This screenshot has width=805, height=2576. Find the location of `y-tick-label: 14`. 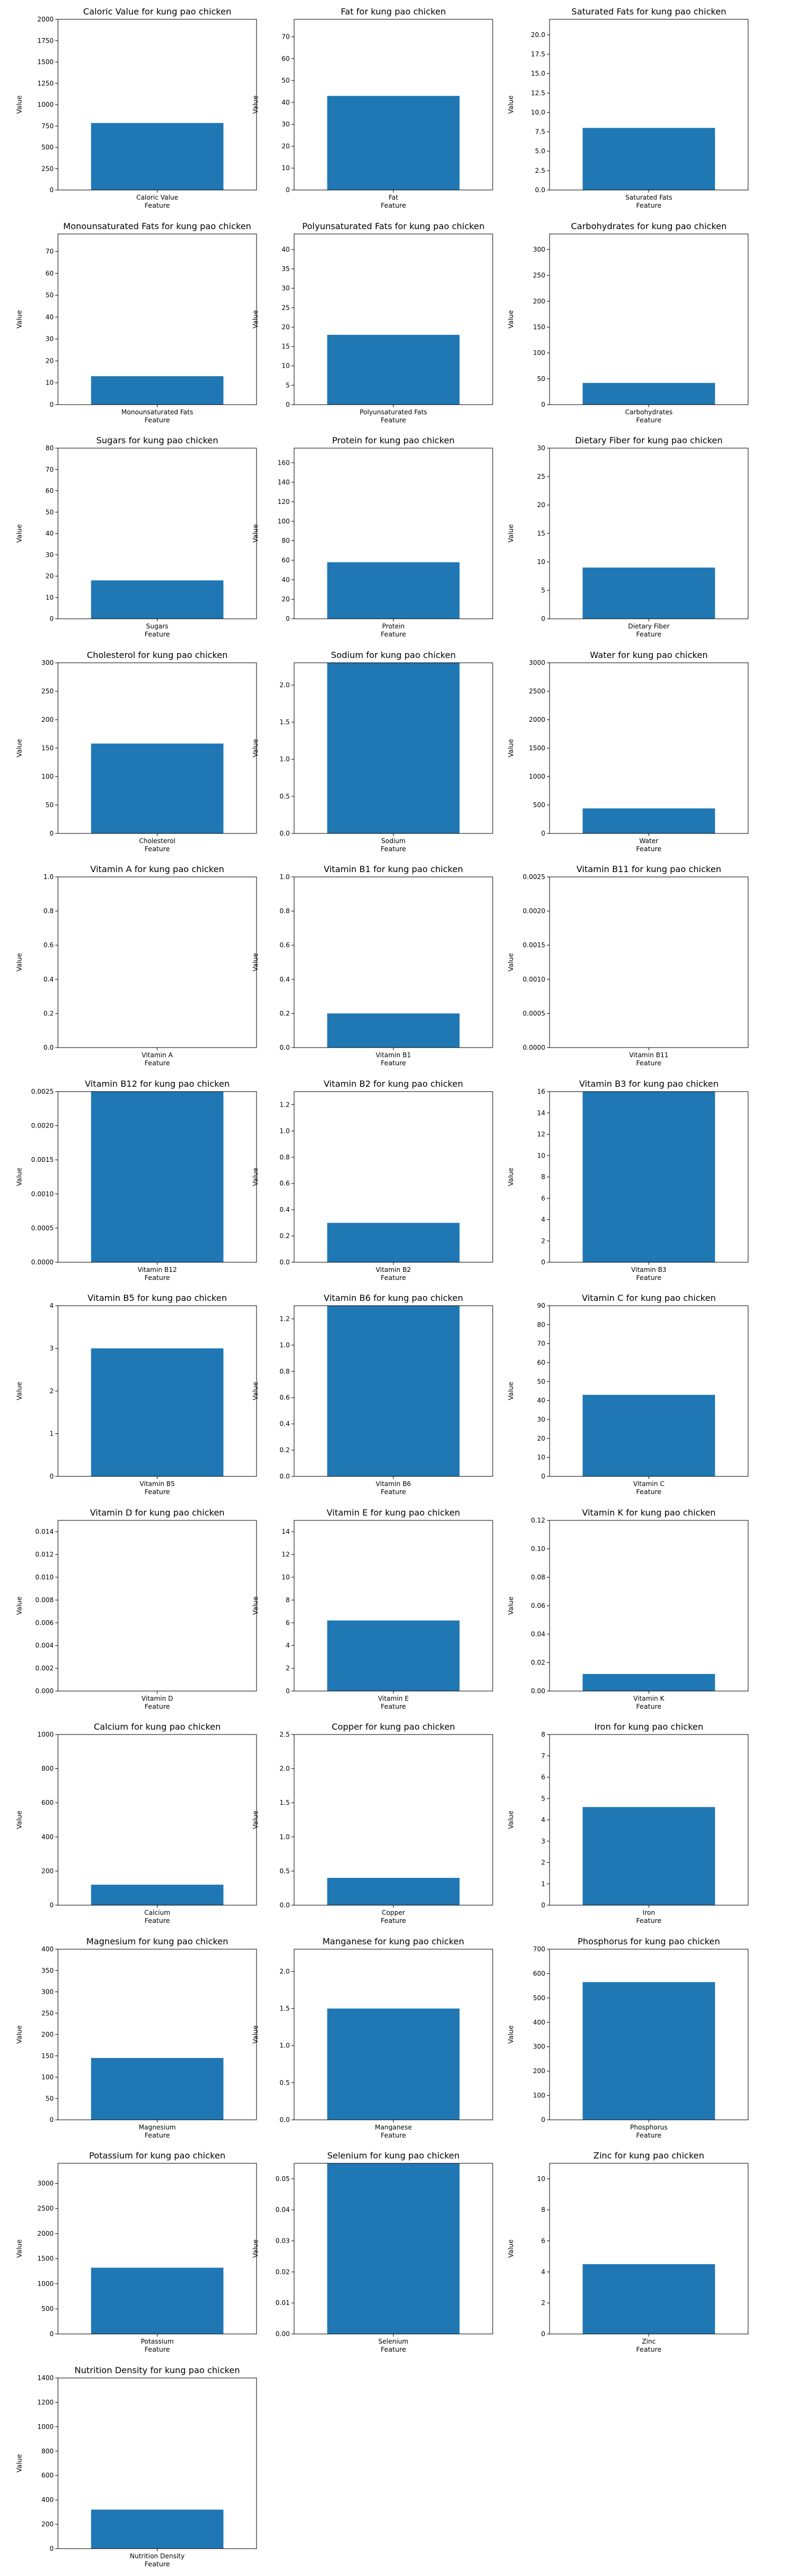

y-tick-label: 14 is located at coordinates (286, 1531).